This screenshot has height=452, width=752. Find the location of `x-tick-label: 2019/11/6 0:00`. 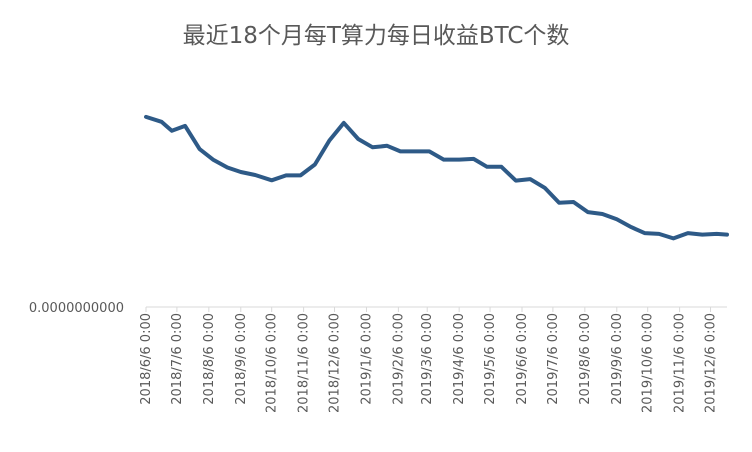

x-tick-label: 2019/11/6 0:00 is located at coordinates (680, 363).